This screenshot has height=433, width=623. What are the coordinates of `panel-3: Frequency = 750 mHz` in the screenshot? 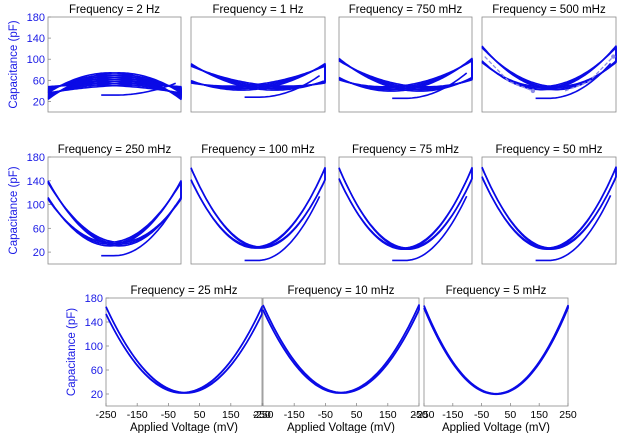 It's located at (405, 58).